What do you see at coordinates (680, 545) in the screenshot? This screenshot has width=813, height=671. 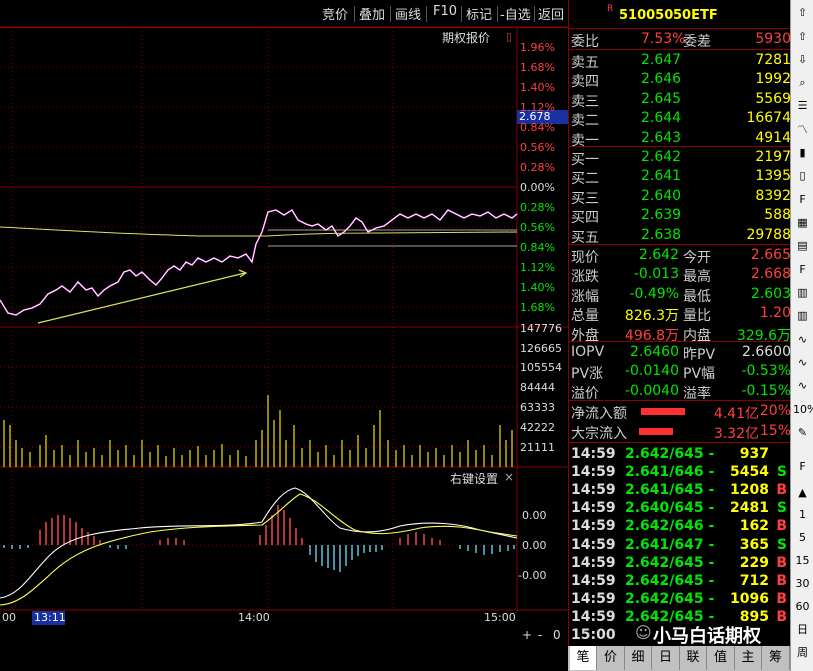 I see `tick-row: 14:59 2.641/647 - 365 S` at bounding box center [680, 545].